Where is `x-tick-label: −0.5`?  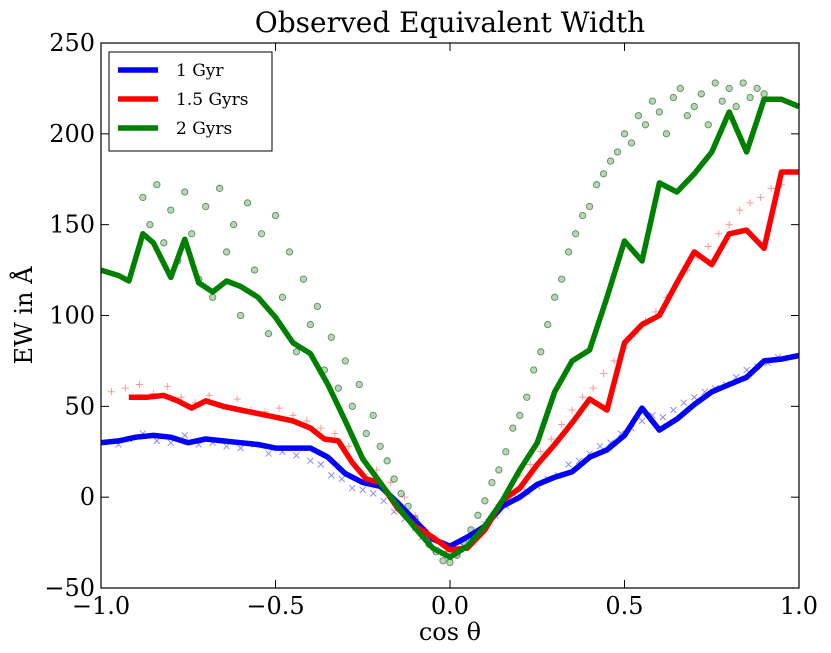
x-tick-label: −0.5 is located at coordinates (275, 606).